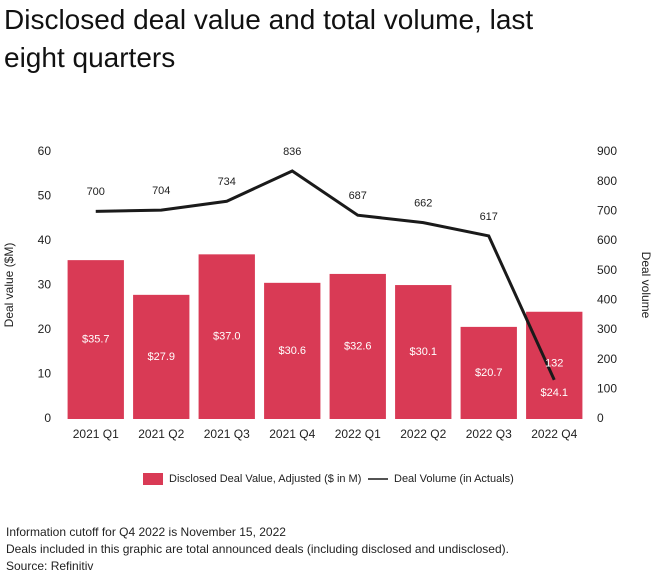 The width and height of the screenshot is (655, 585). Describe the element at coordinates (45, 151) in the screenshot. I see `y-tick-label: 60` at that location.